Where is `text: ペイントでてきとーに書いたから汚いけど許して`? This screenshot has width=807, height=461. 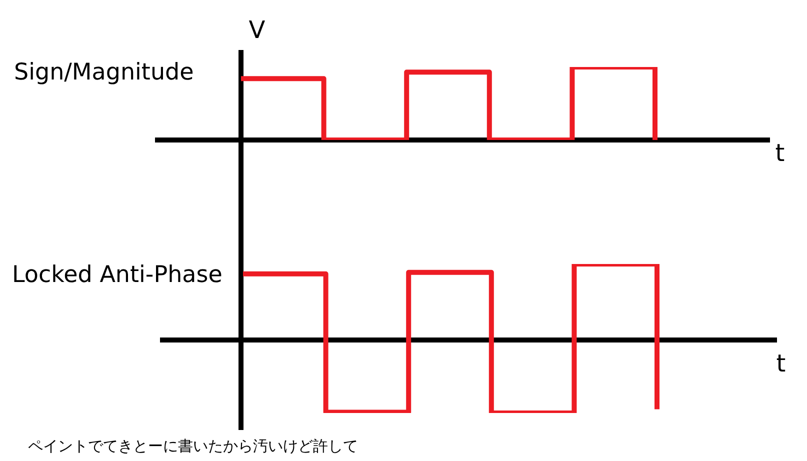
text: ペイントでてきとーに書いたから汚いけど許して is located at coordinates (193, 445).